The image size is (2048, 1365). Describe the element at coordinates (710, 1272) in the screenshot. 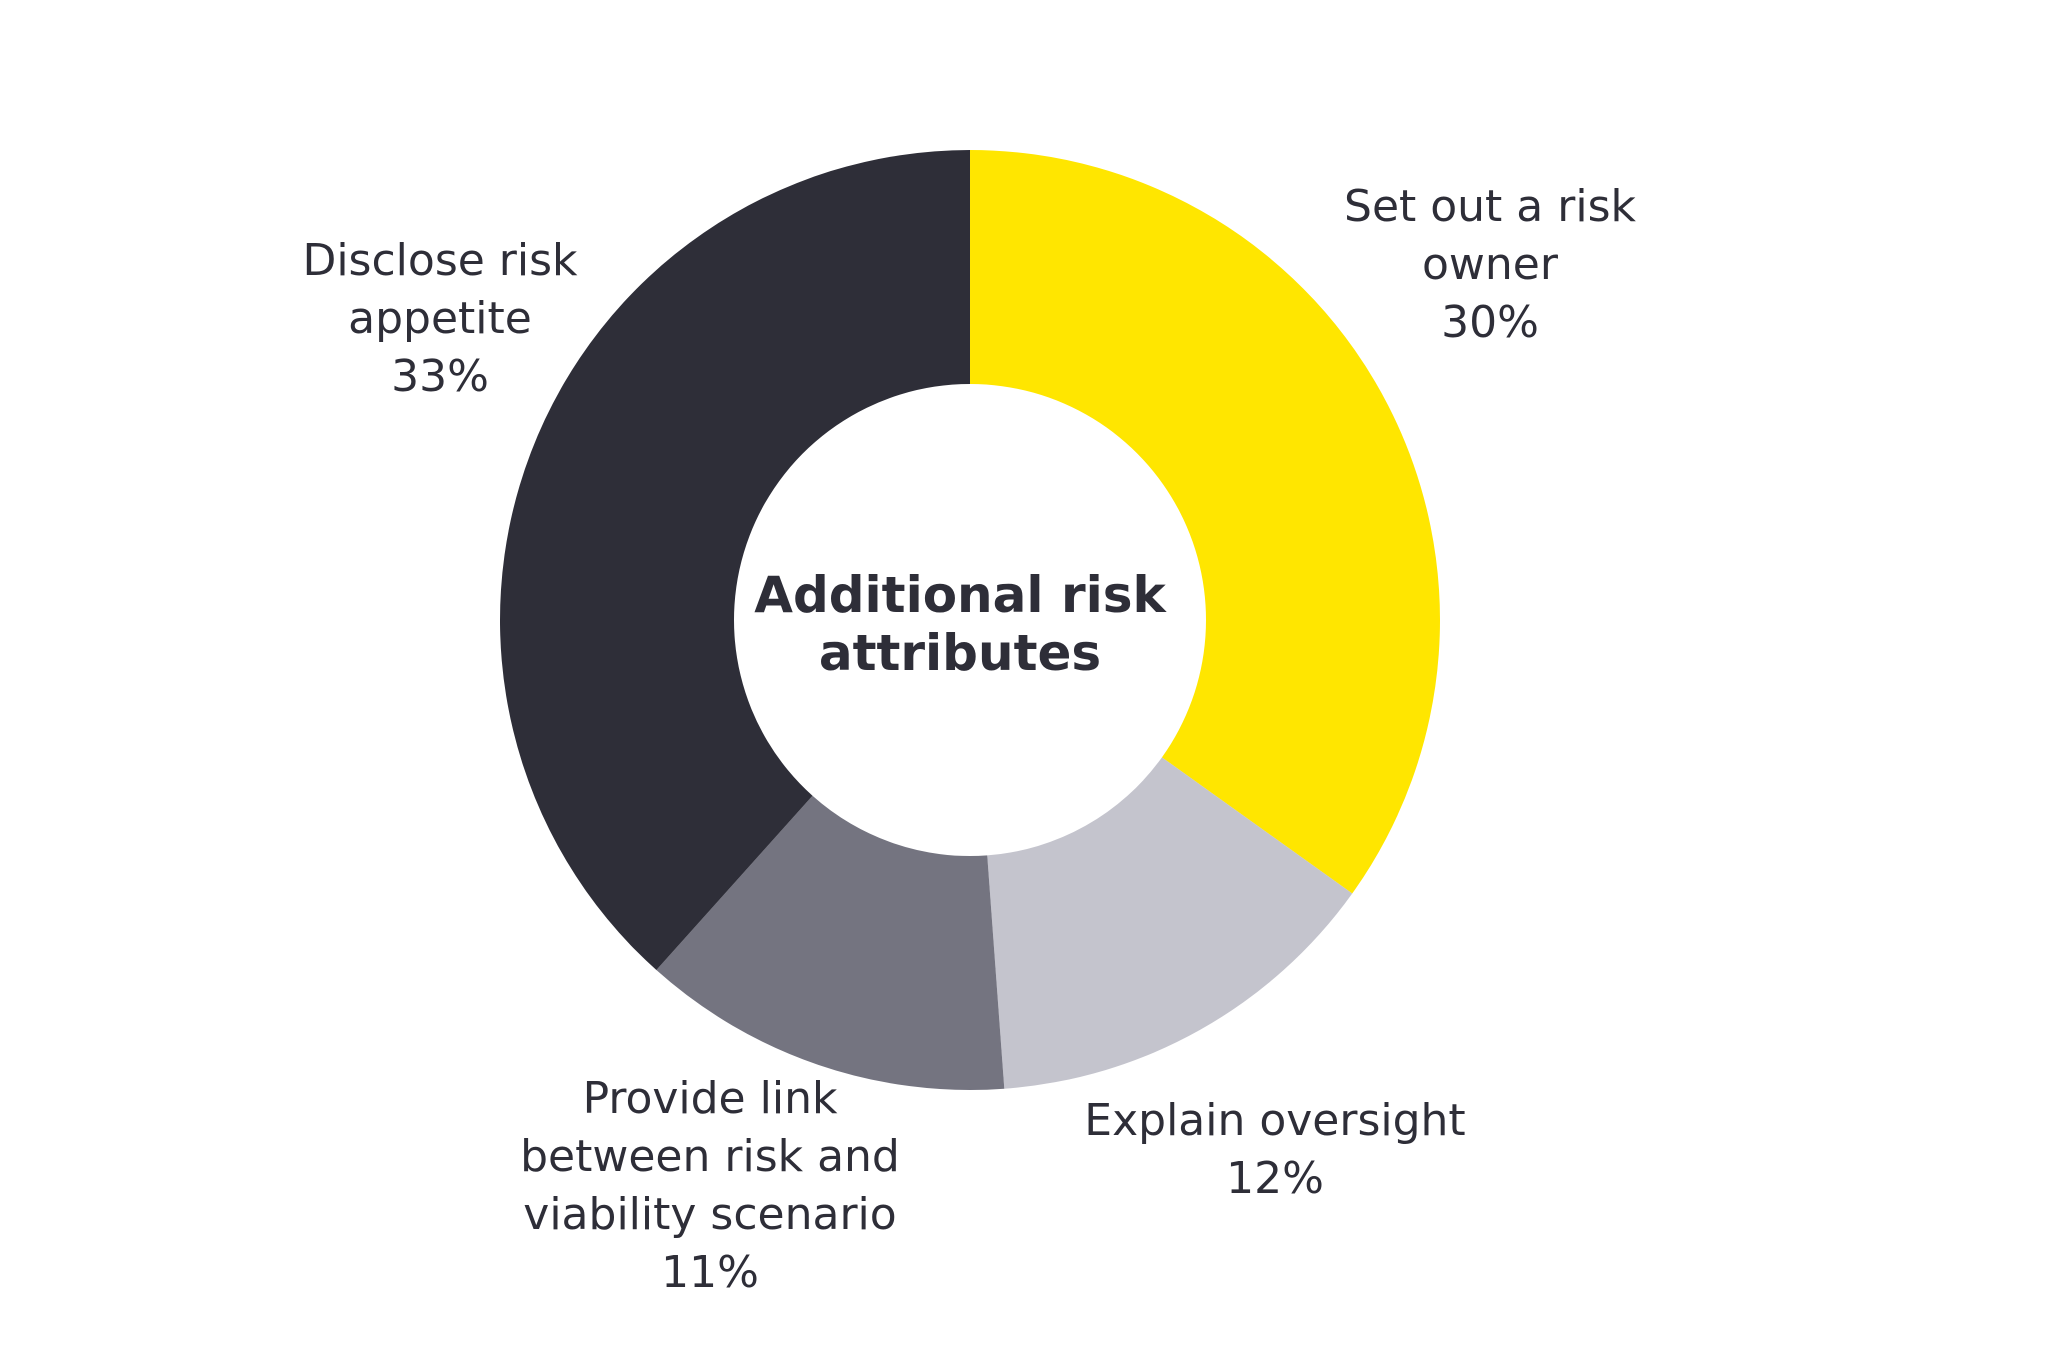

I see `slice-value-label: 11%` at that location.